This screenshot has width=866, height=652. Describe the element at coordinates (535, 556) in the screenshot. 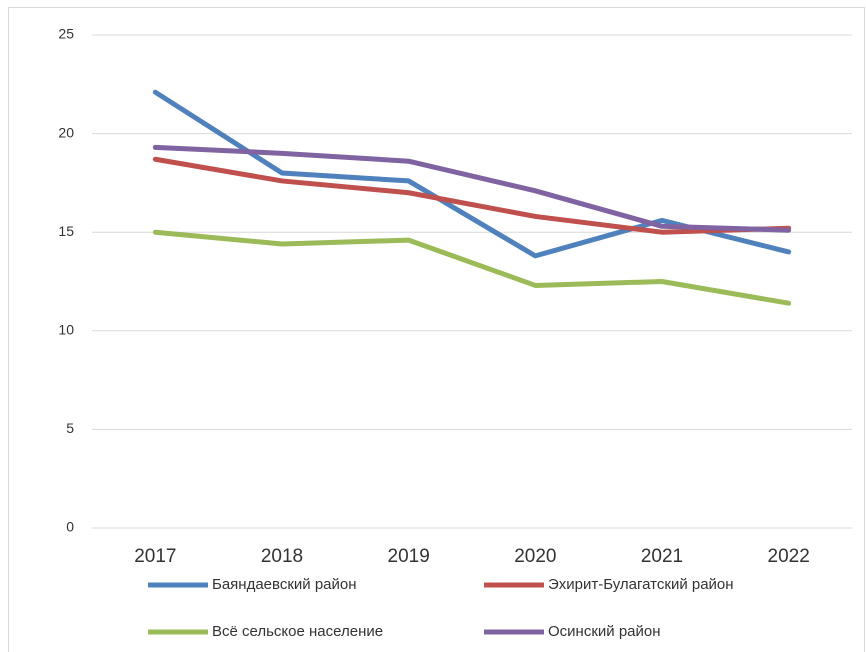

I see `x-tick-label: 2020` at that location.